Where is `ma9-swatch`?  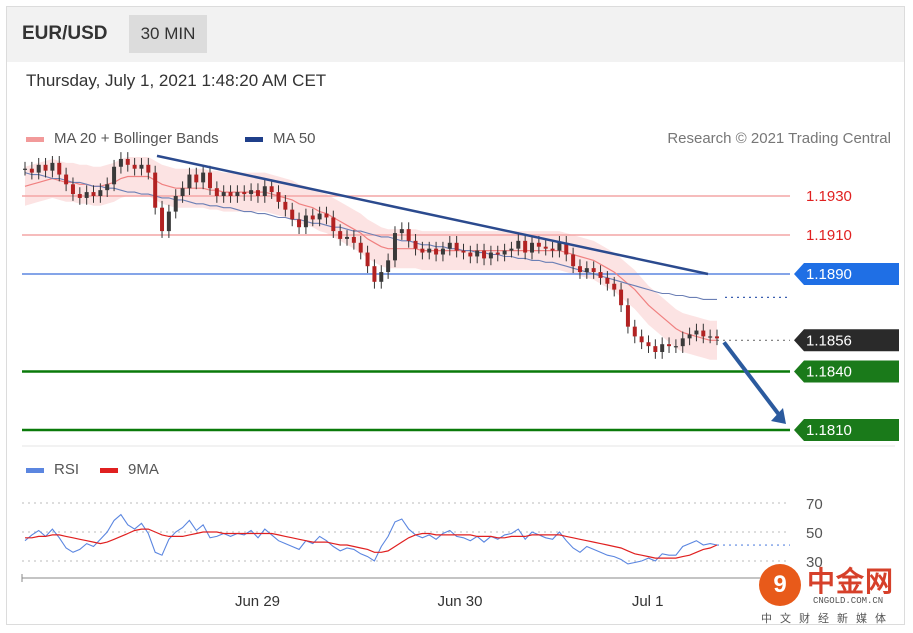 ma9-swatch is located at coordinates (109, 470).